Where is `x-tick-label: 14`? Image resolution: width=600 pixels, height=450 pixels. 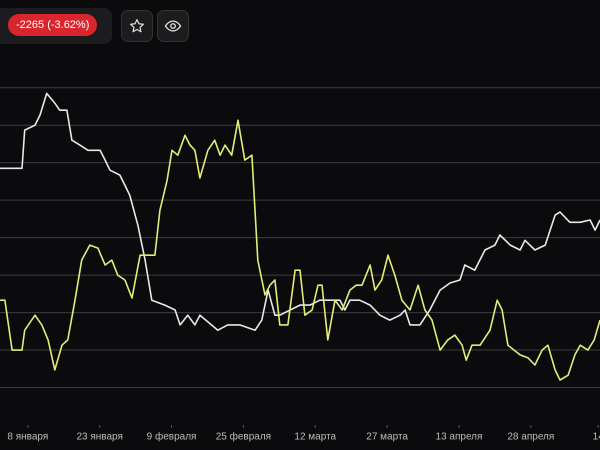
x-tick-label: 14 is located at coordinates (596, 437).